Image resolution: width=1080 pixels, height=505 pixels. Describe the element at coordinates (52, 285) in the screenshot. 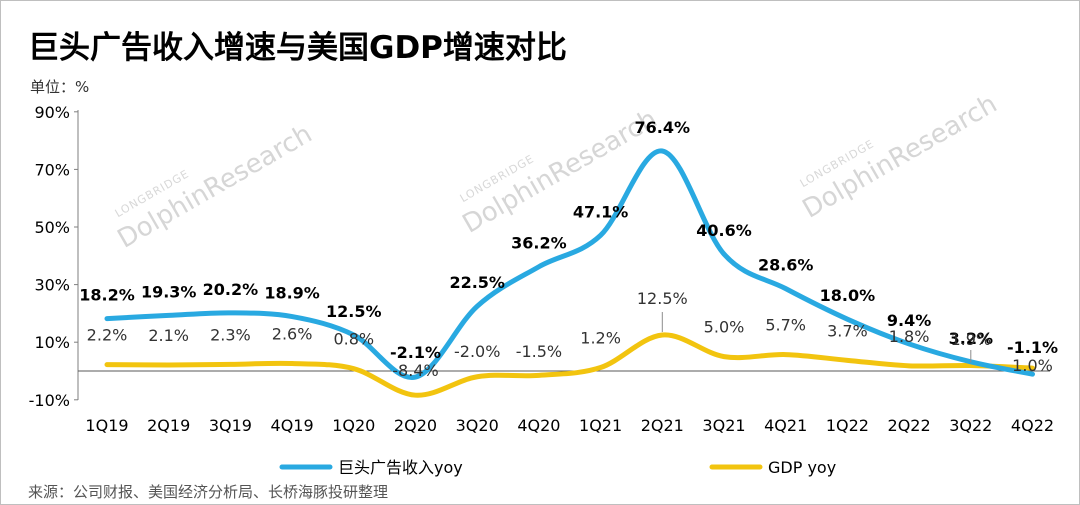

I see `y-tick-label: 30%` at that location.